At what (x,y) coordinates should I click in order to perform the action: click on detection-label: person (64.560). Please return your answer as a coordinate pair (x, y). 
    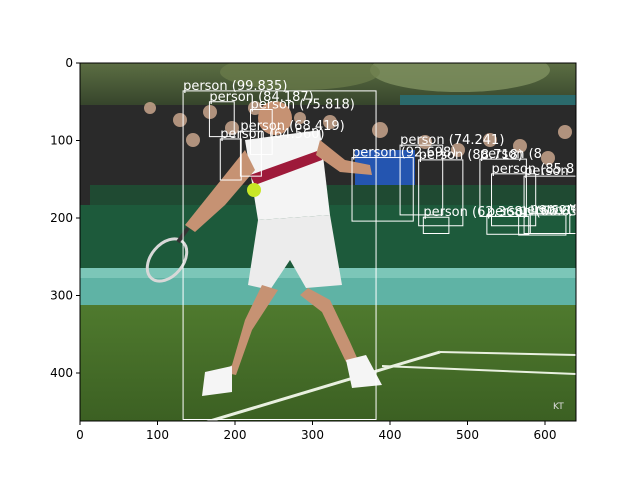
    Looking at the image, I should click on (272, 134).